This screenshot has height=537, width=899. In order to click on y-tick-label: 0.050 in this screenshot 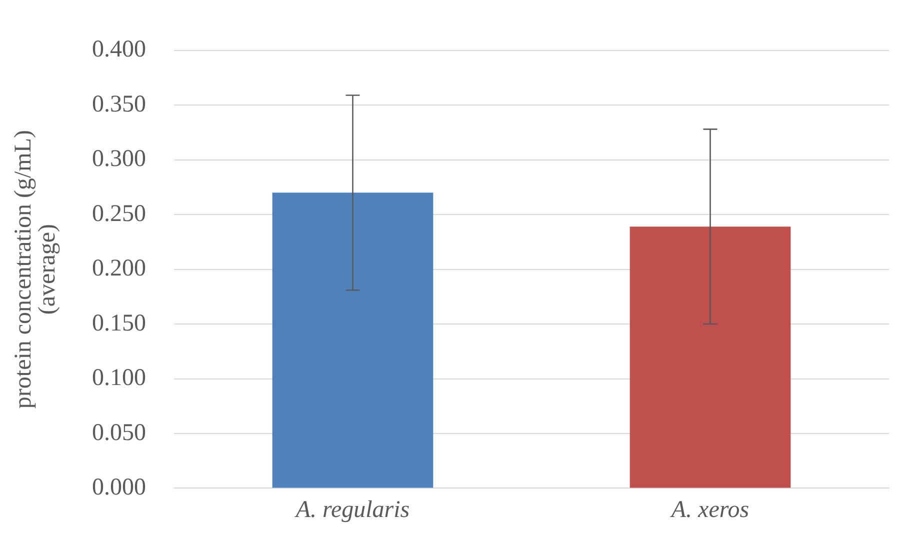, I will do `click(119, 433)`.